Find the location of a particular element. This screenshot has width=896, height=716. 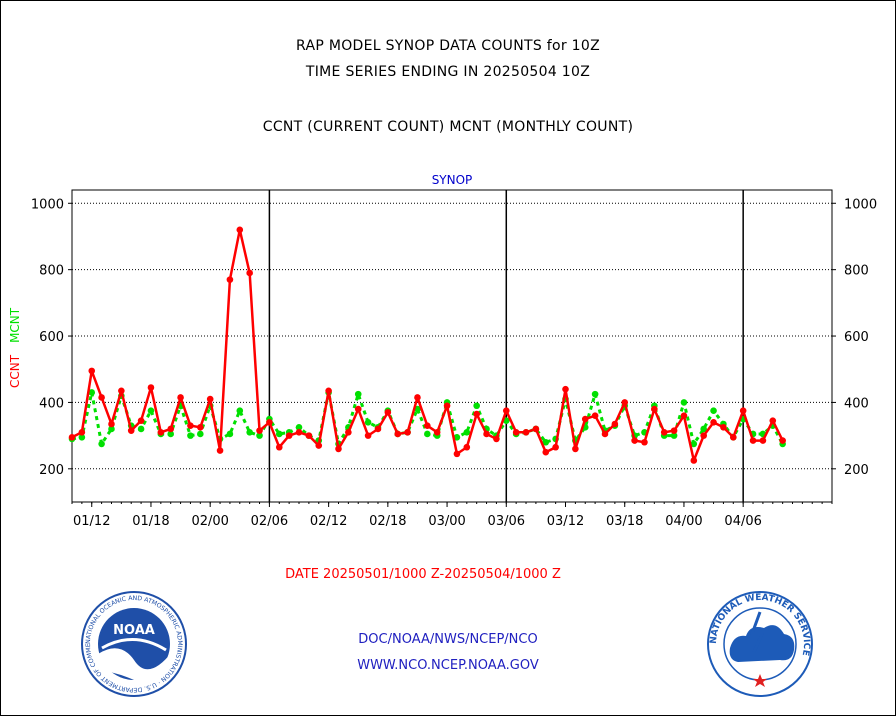

xtick-label: 02/18 is located at coordinates (387, 521).